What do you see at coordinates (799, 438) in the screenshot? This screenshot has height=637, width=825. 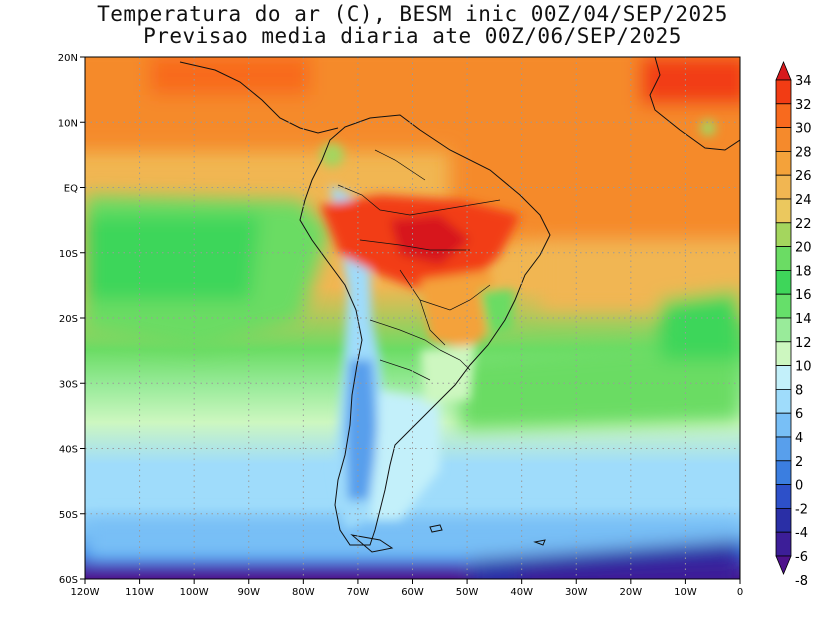 I see `colorbar-label: 4` at bounding box center [799, 438].